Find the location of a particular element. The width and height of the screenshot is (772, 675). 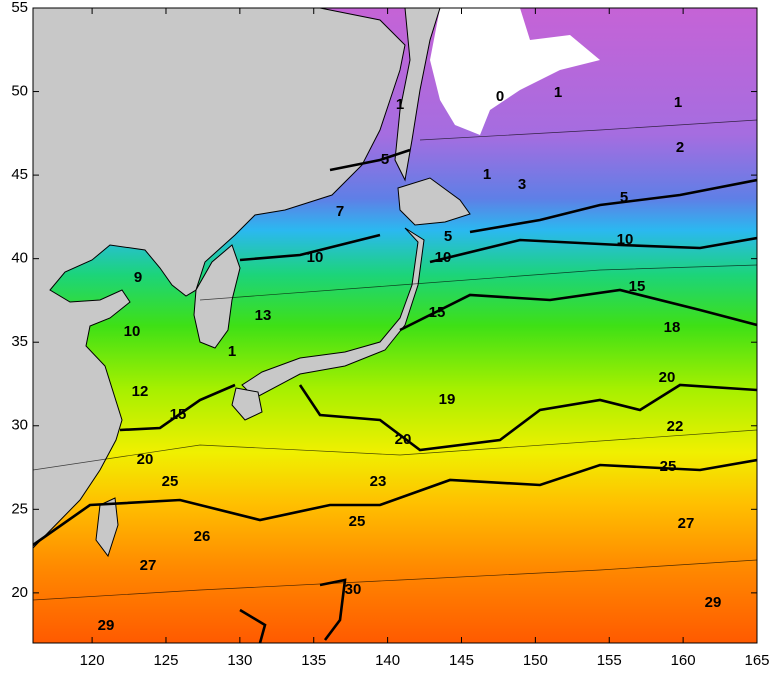

x-tick-label: 125 is located at coordinates (165, 660).